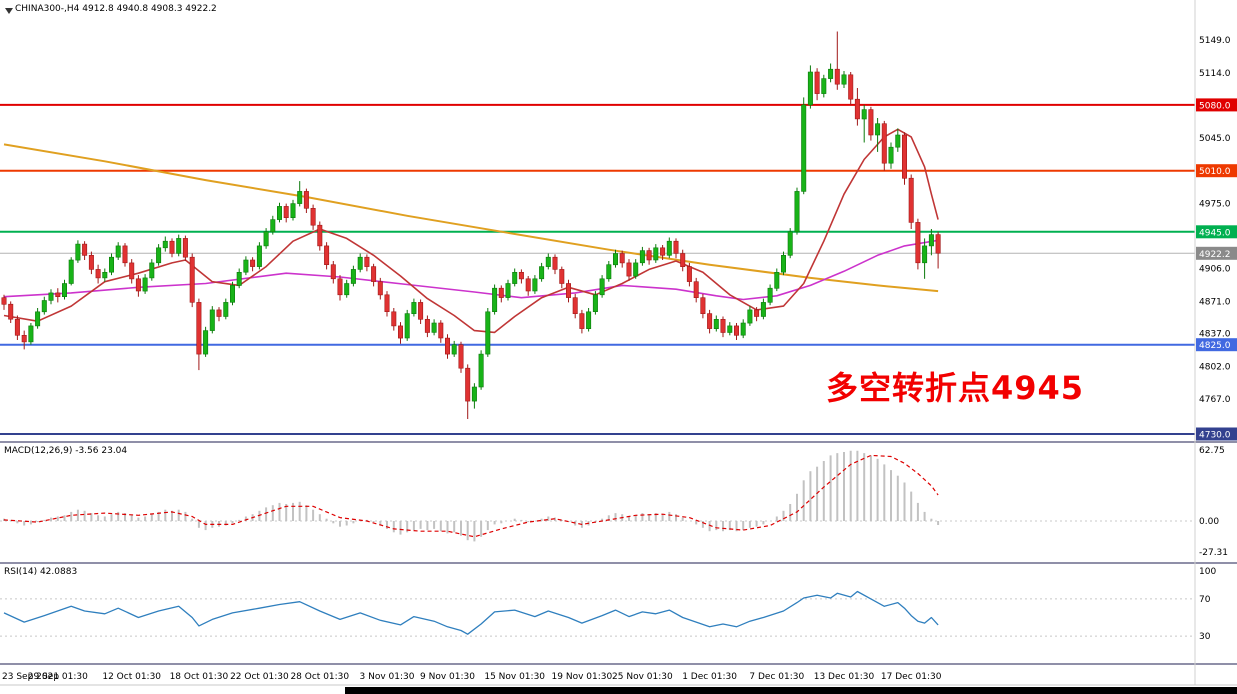 The height and width of the screenshot is (694, 1237). Describe the element at coordinates (514, 677) in the screenshot. I see `time-axis-label: 15 Nov 01:30` at that location.